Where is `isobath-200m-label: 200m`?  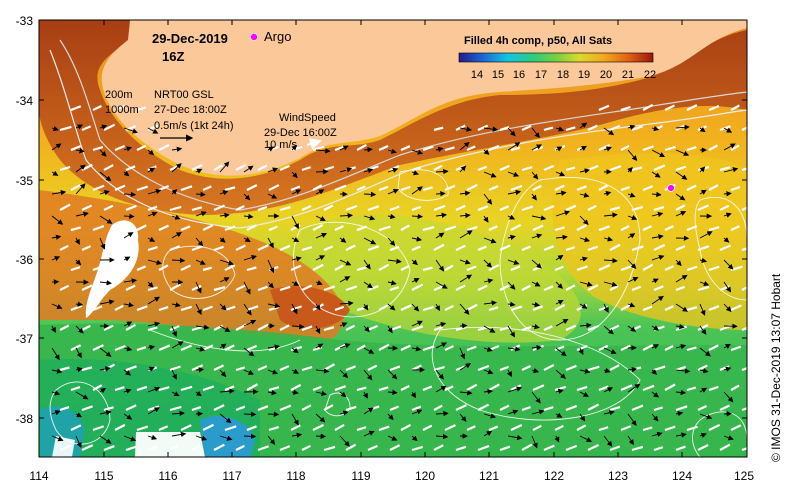 isobath-200m-label: 200m is located at coordinates (119, 95).